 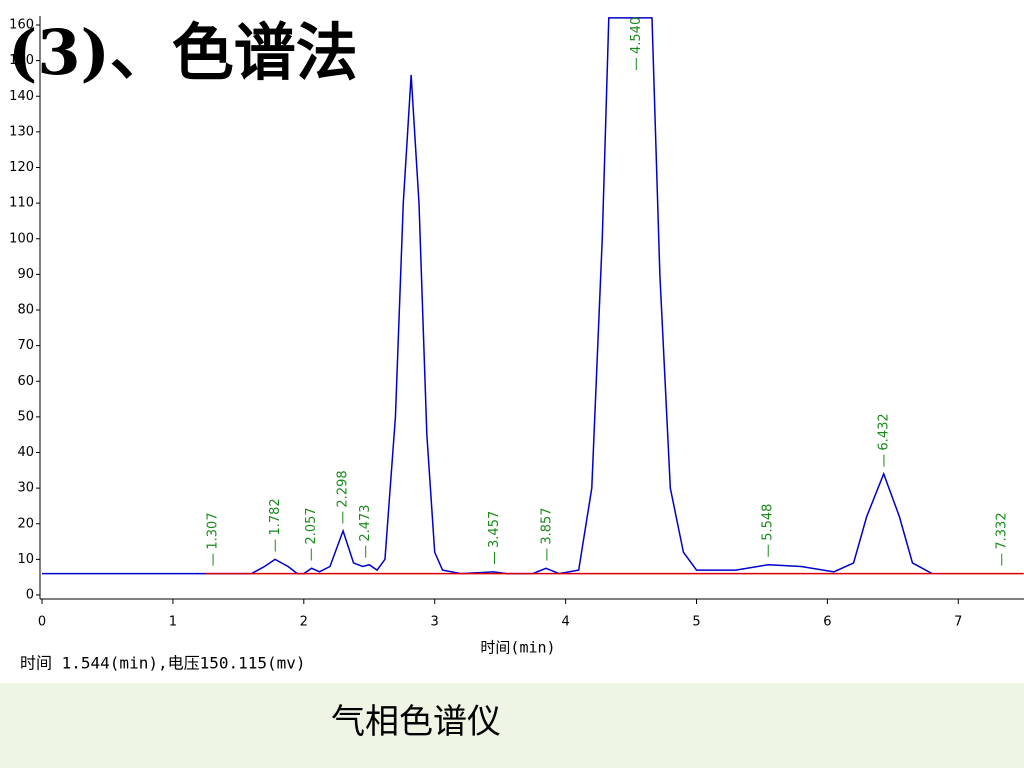 What do you see at coordinates (416, 722) in the screenshot?
I see `caption: 气相色谱仪` at bounding box center [416, 722].